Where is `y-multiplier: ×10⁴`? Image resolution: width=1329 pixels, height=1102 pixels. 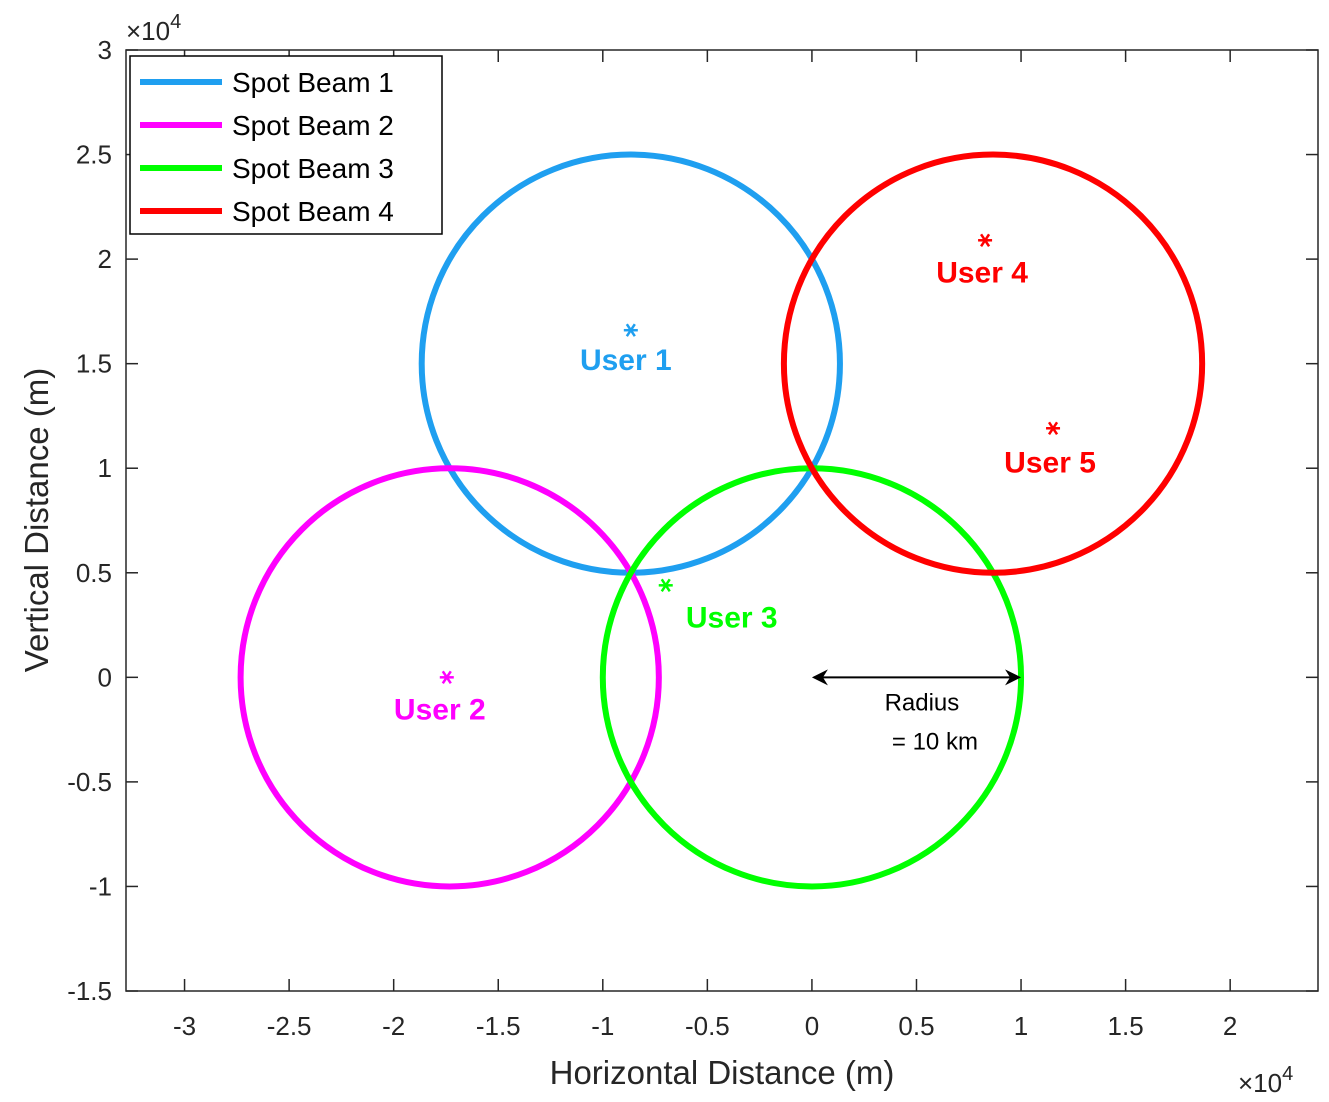
y-multiplier: ×10⁴ is located at coordinates (153, 28).